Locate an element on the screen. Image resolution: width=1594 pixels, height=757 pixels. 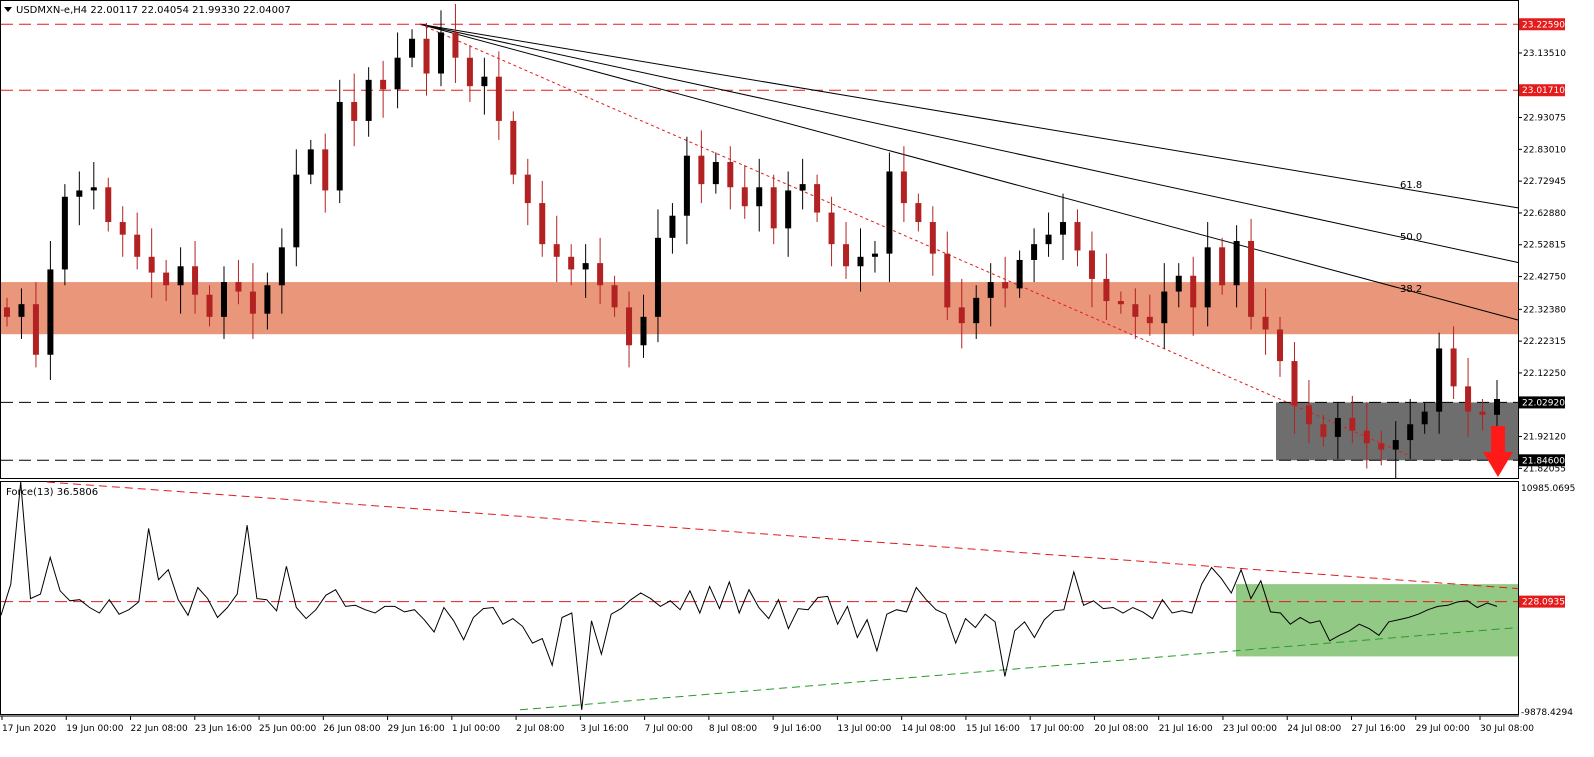
price-label: 23.01710 is located at coordinates (1543, 91).